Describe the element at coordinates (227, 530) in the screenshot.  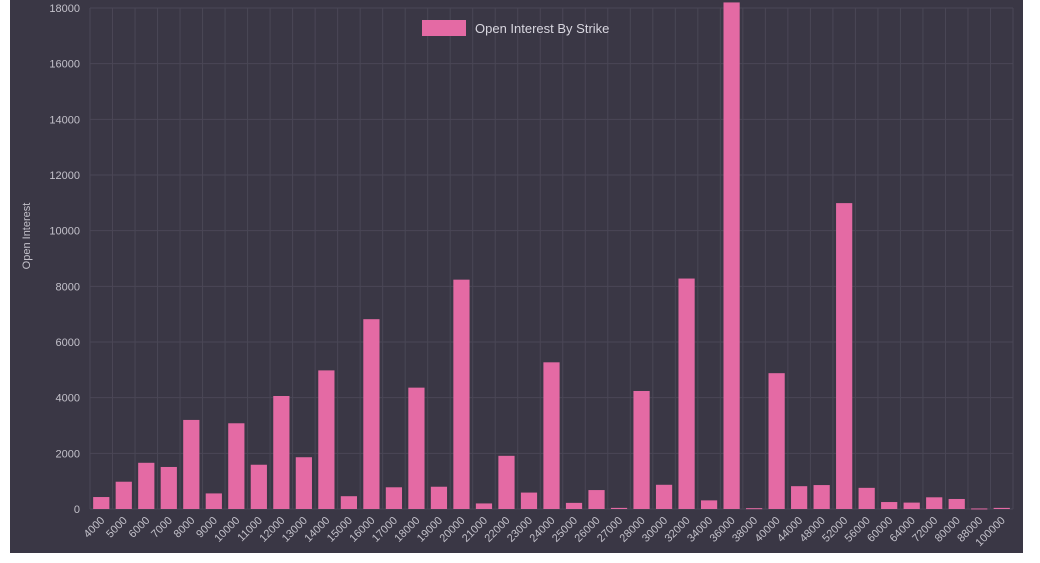
I see `x-tick-label: 10000` at that location.